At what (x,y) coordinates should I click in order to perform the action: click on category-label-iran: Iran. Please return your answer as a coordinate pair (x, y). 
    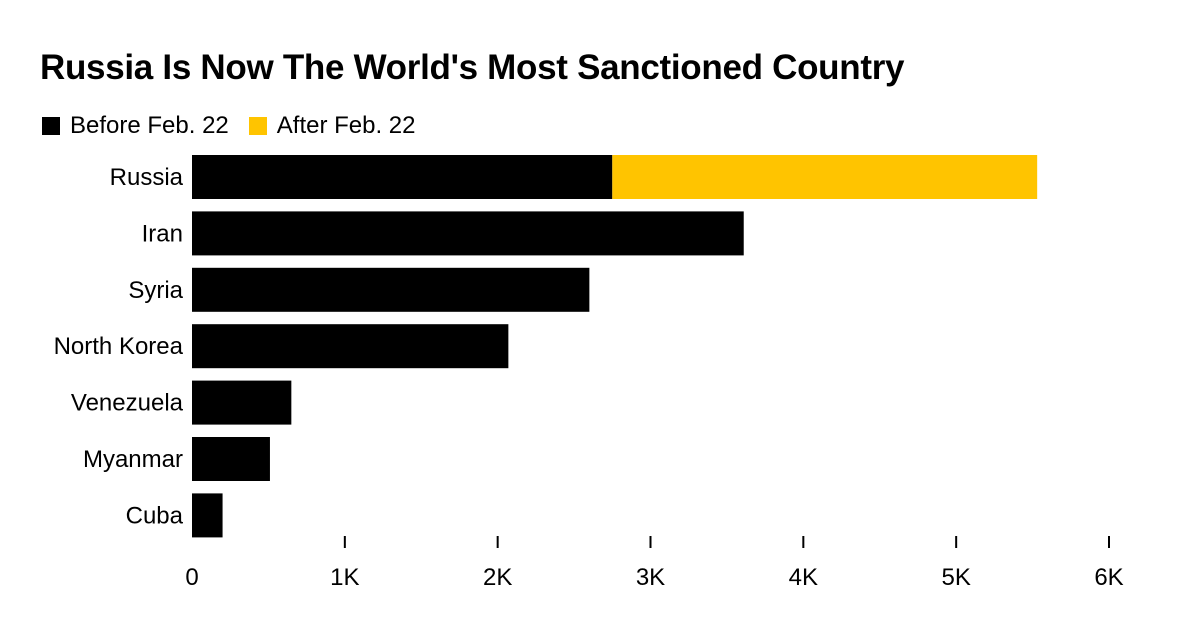
    Looking at the image, I should click on (162, 233).